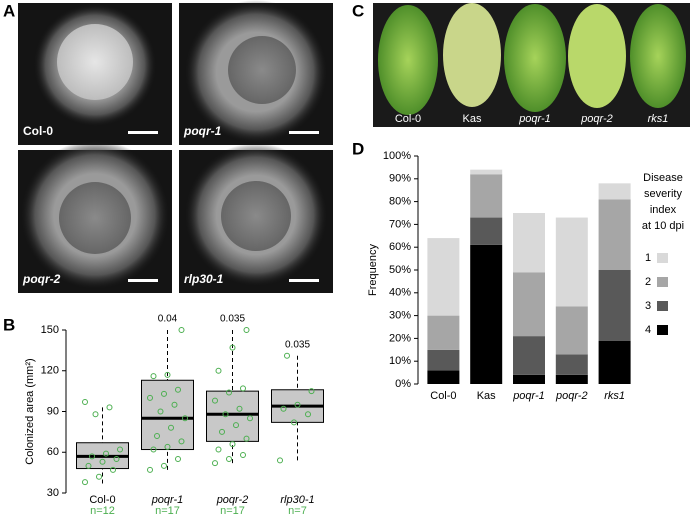  I want to click on y-tick-label: 70%, so click(400, 224).